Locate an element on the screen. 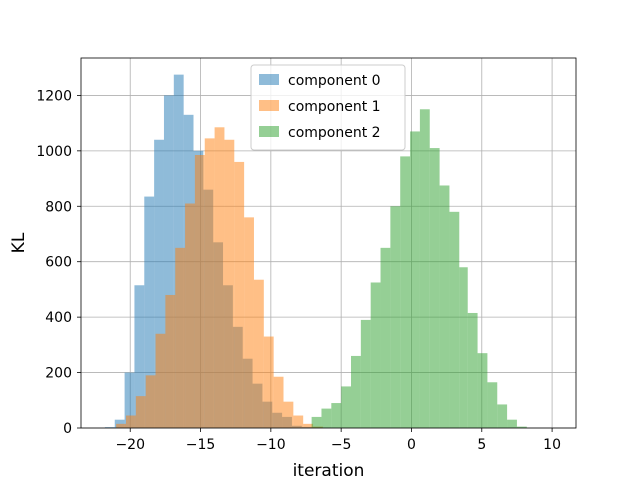 Image resolution: width=640 pixels, height=480 pixels. x-tick-label: 0 is located at coordinates (411, 445).